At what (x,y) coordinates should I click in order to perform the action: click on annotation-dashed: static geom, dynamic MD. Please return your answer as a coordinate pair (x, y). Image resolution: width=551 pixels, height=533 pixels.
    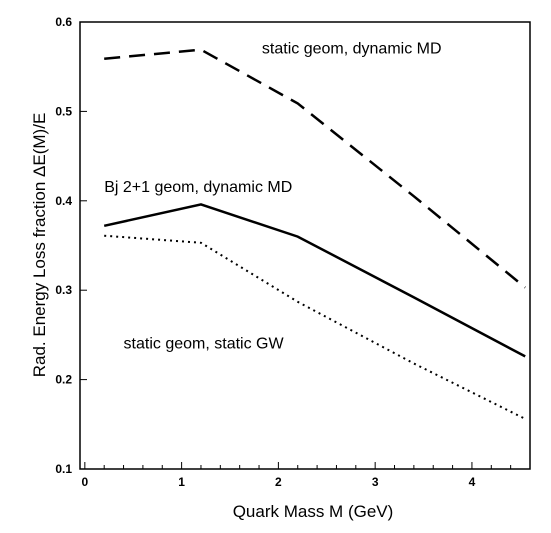
    Looking at the image, I should click on (352, 48).